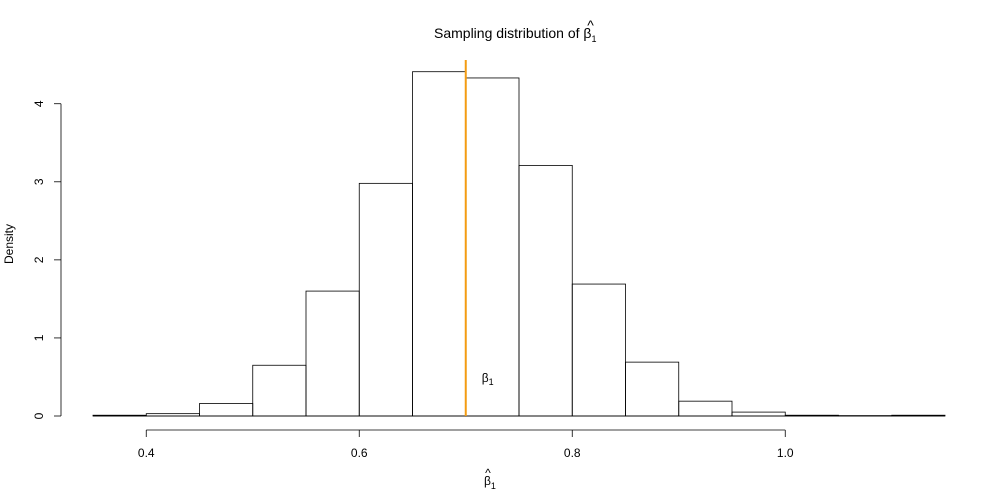  I want to click on y-tick-label-1: 1, so click(39, 337).